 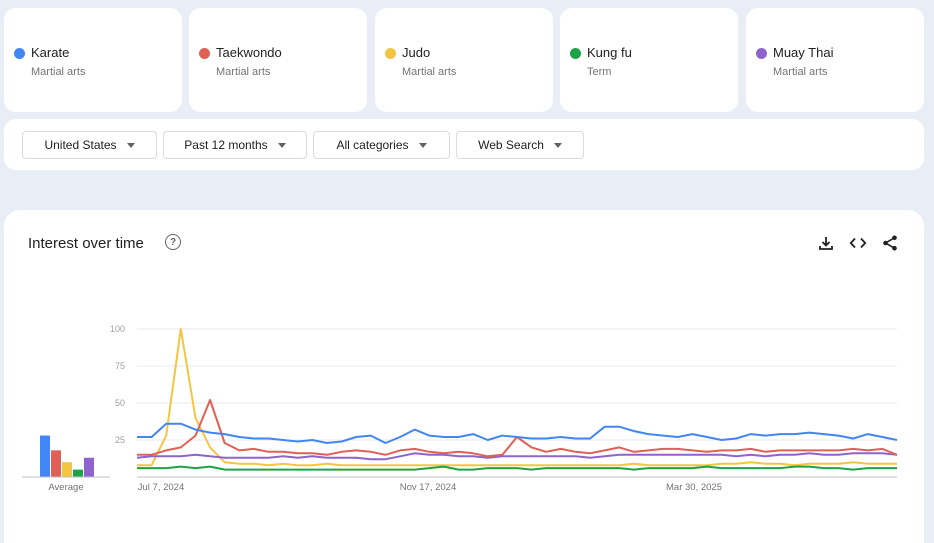 What do you see at coordinates (826, 243) in the screenshot?
I see `download-icon` at bounding box center [826, 243].